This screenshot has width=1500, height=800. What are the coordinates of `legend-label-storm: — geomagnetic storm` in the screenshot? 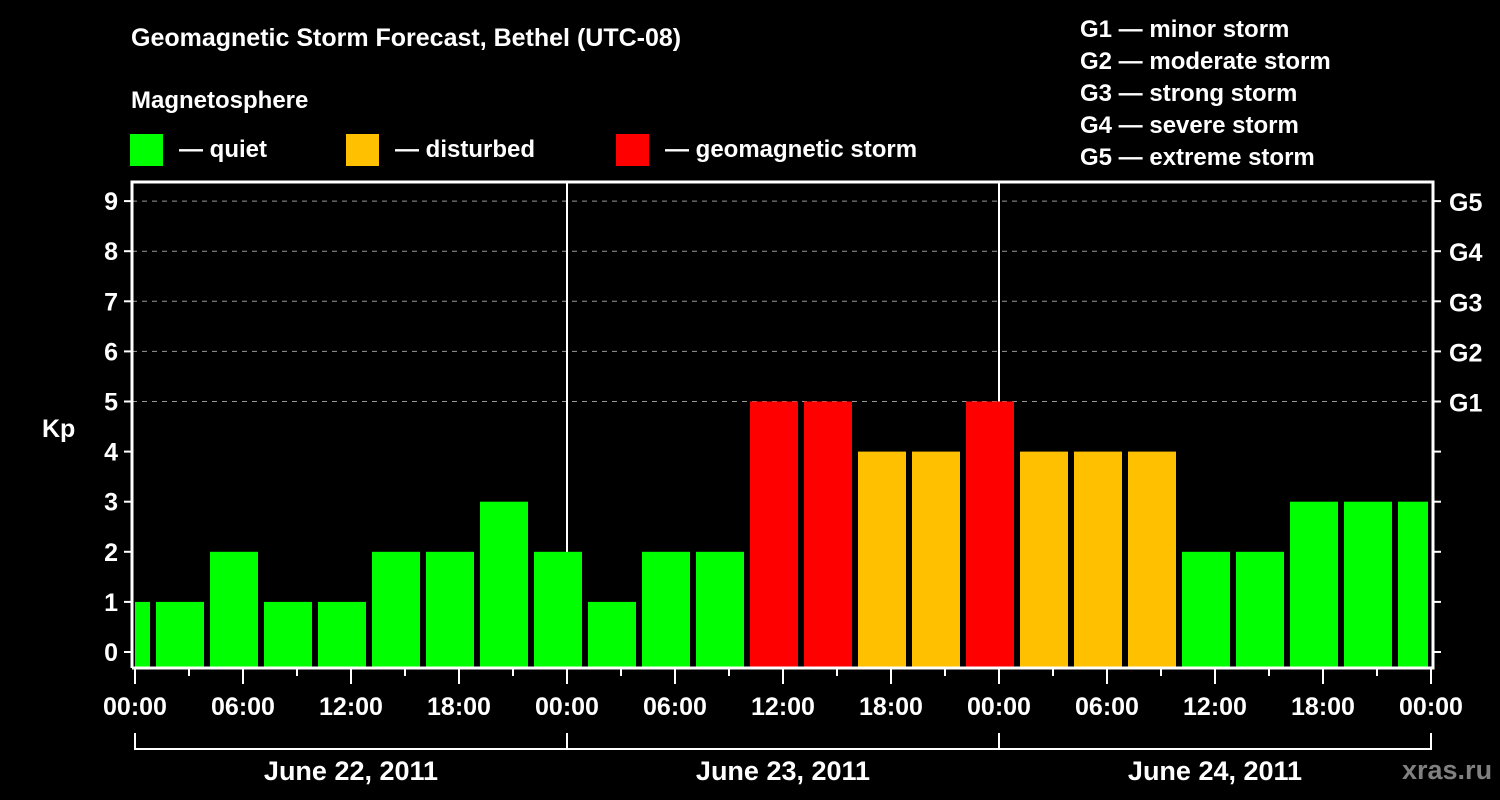 It's located at (791, 149).